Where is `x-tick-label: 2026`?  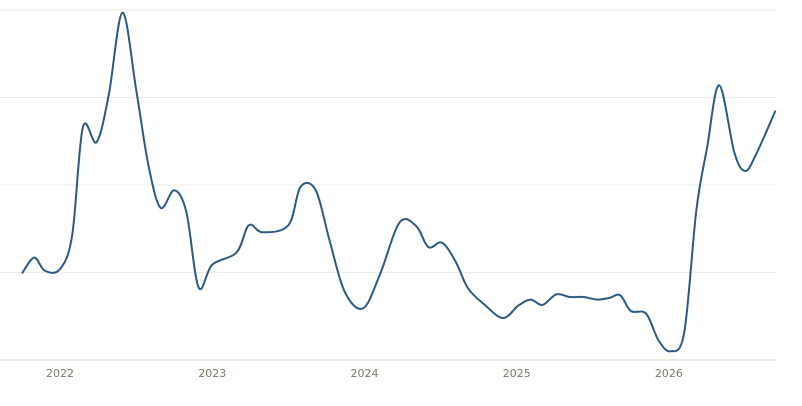
x-tick-label: 2026 is located at coordinates (669, 373).